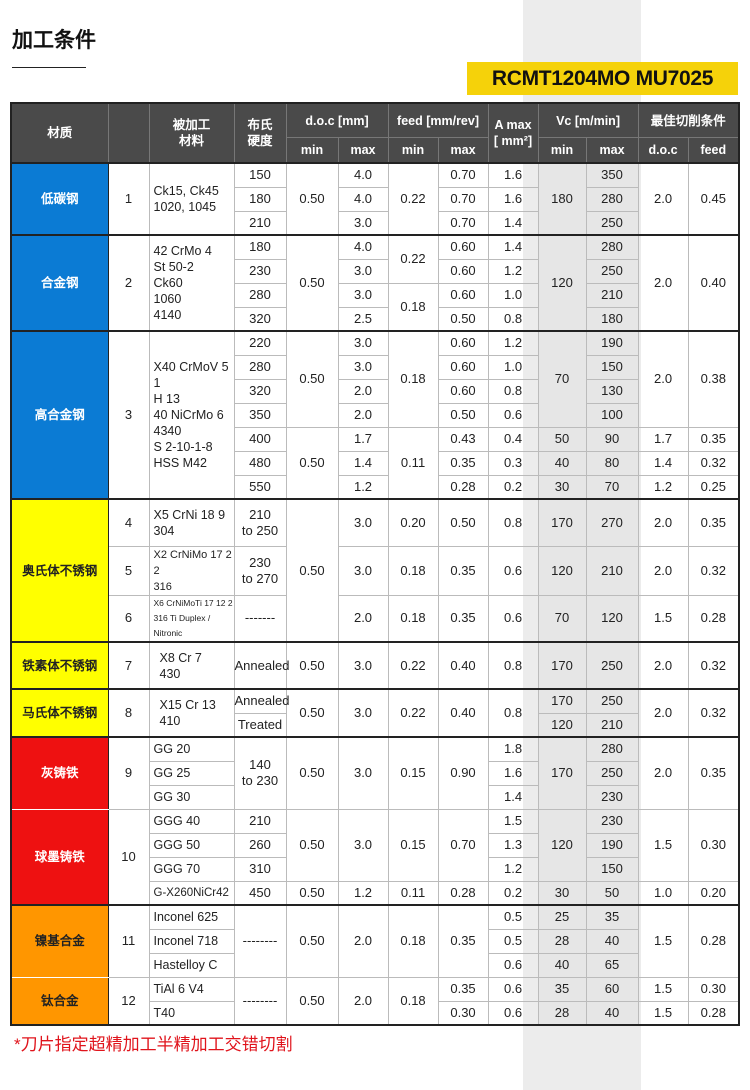  What do you see at coordinates (59, 283) in the screenshot?
I see `material-cell: 合金钢` at bounding box center [59, 283].